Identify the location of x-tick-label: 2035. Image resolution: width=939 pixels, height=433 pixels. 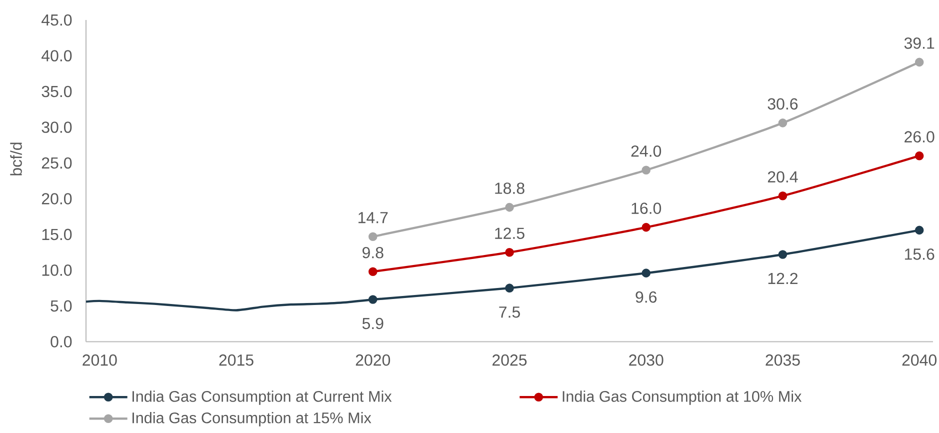
(783, 360).